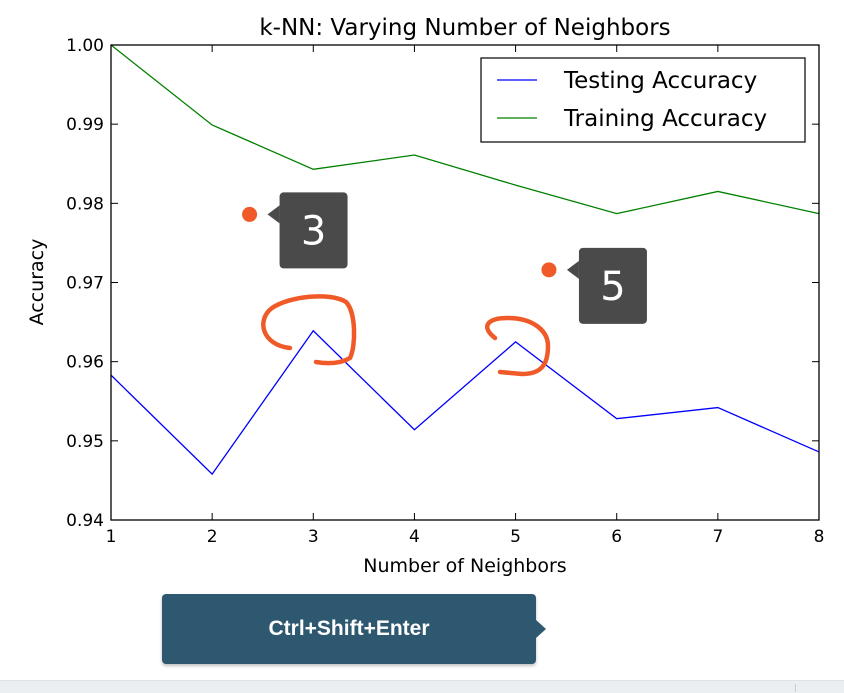 This screenshot has width=844, height=693. I want to click on y-axis-label: Accuracy, so click(37, 282).